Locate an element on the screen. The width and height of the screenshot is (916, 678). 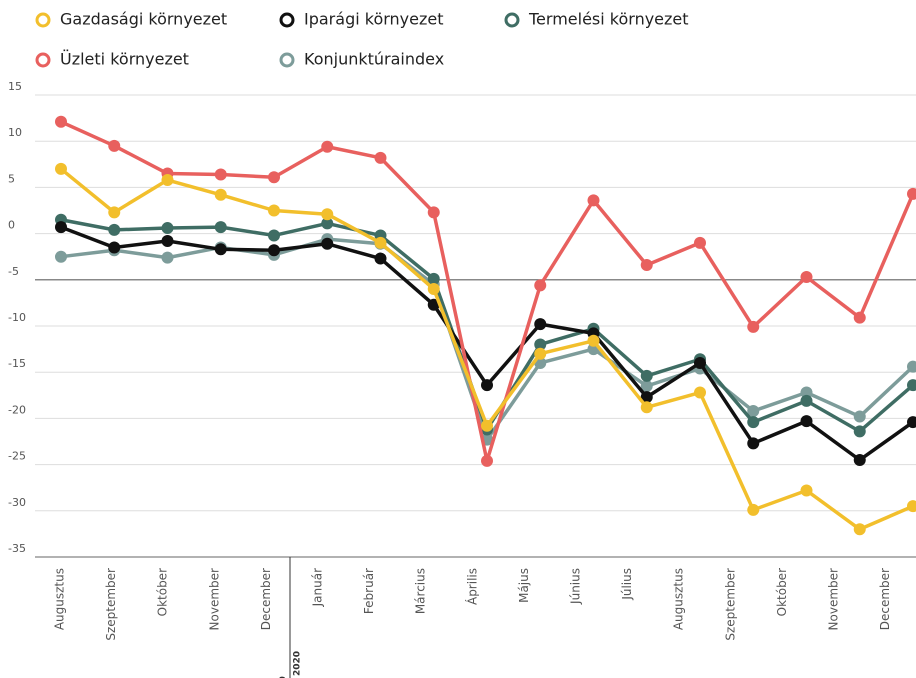
x-tick-label: Július is located at coordinates (627, 584).